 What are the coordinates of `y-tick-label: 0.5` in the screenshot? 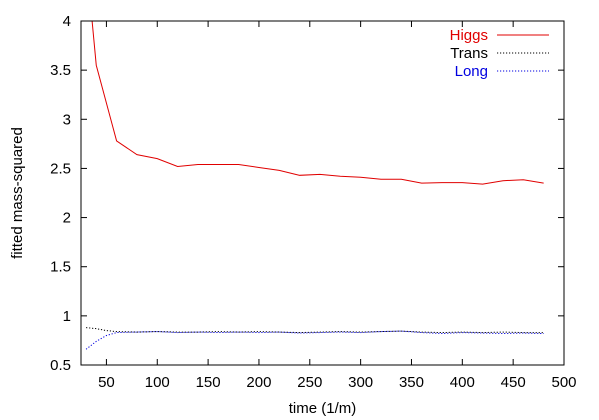 It's located at (60, 365).